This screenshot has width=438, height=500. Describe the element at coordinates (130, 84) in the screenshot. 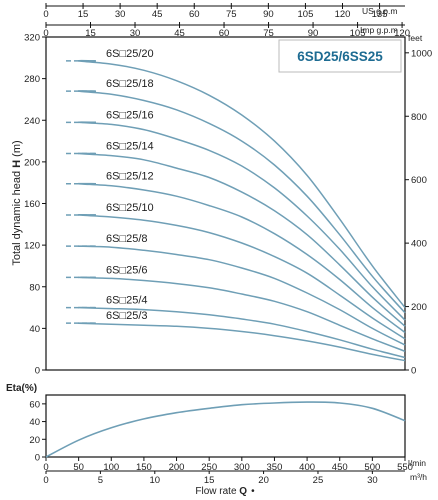

I see `head-curve-label: 6S□25/18` at that location.